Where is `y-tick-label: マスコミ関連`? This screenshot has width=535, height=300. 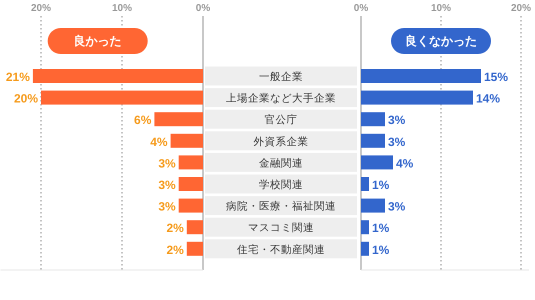
y-tick-label: マスコミ関連 is located at coordinates (281, 227).